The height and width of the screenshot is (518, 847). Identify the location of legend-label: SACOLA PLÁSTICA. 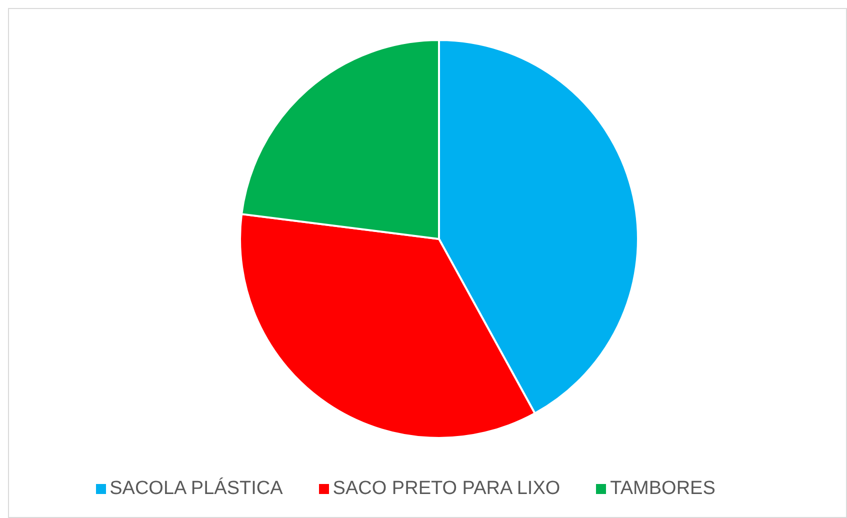
(196, 488).